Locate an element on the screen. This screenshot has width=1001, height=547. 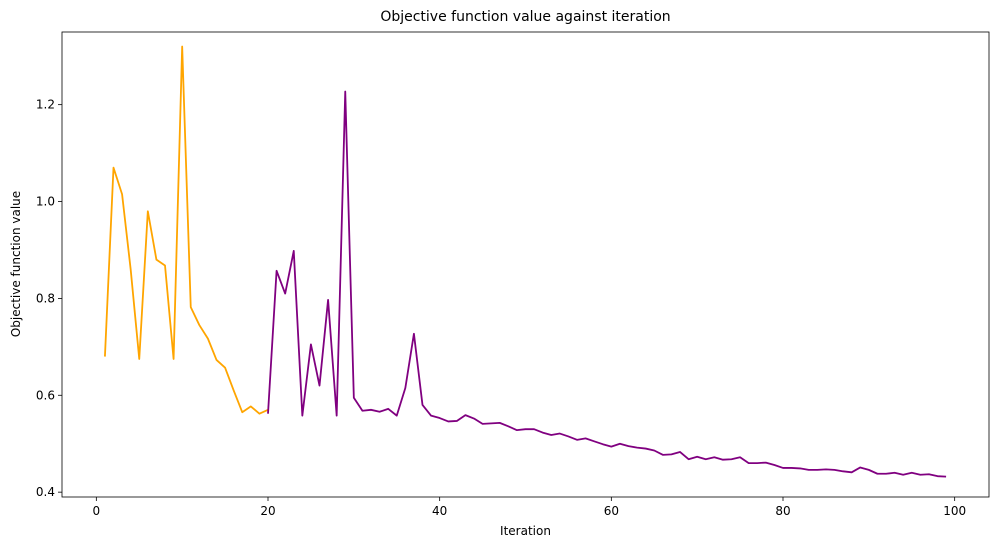
x-tick-label: 0 is located at coordinates (97, 511).